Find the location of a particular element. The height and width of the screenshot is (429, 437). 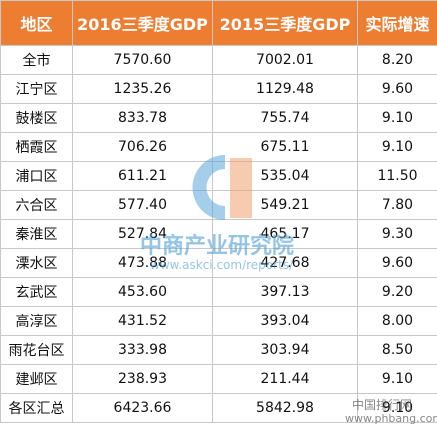

table-row: 浦口区 611.21 535.04 11.50 is located at coordinates (218, 176).